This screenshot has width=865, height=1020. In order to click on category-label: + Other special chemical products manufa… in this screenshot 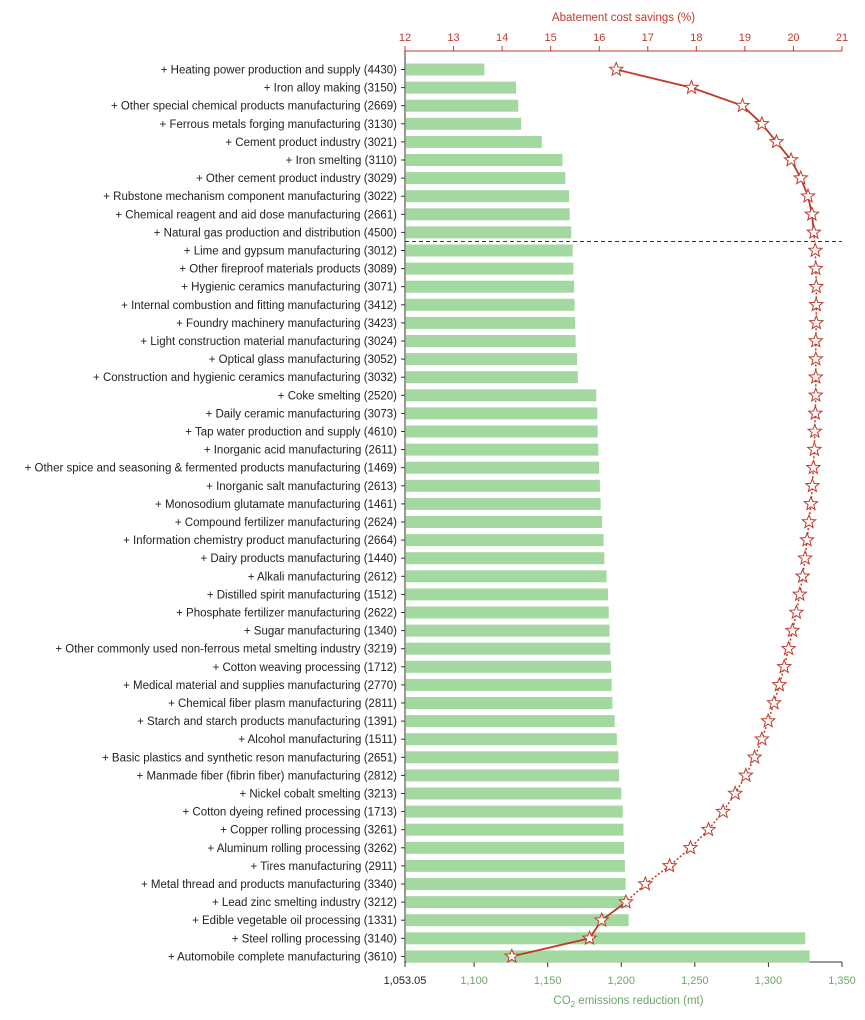, I will do `click(254, 107)`.